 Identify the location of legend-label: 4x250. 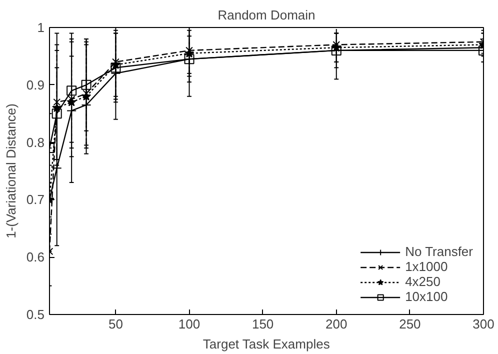
(422, 281).